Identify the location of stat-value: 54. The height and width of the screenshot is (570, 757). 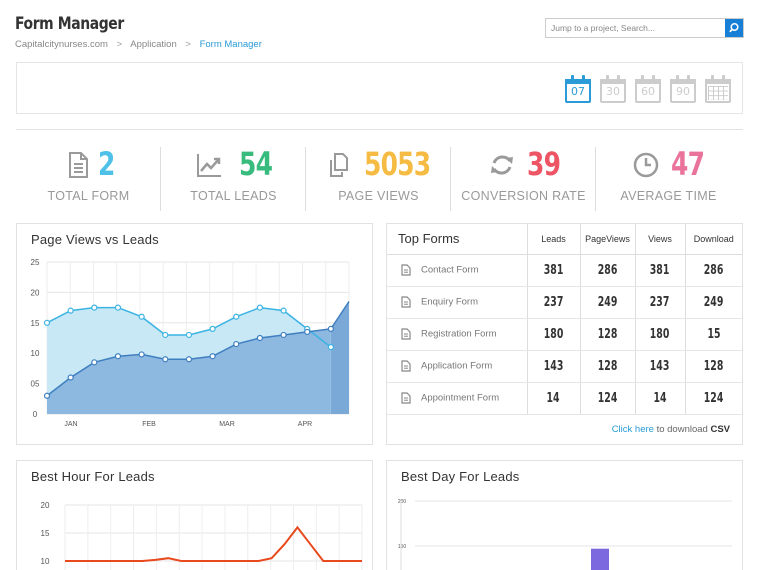
(256, 164).